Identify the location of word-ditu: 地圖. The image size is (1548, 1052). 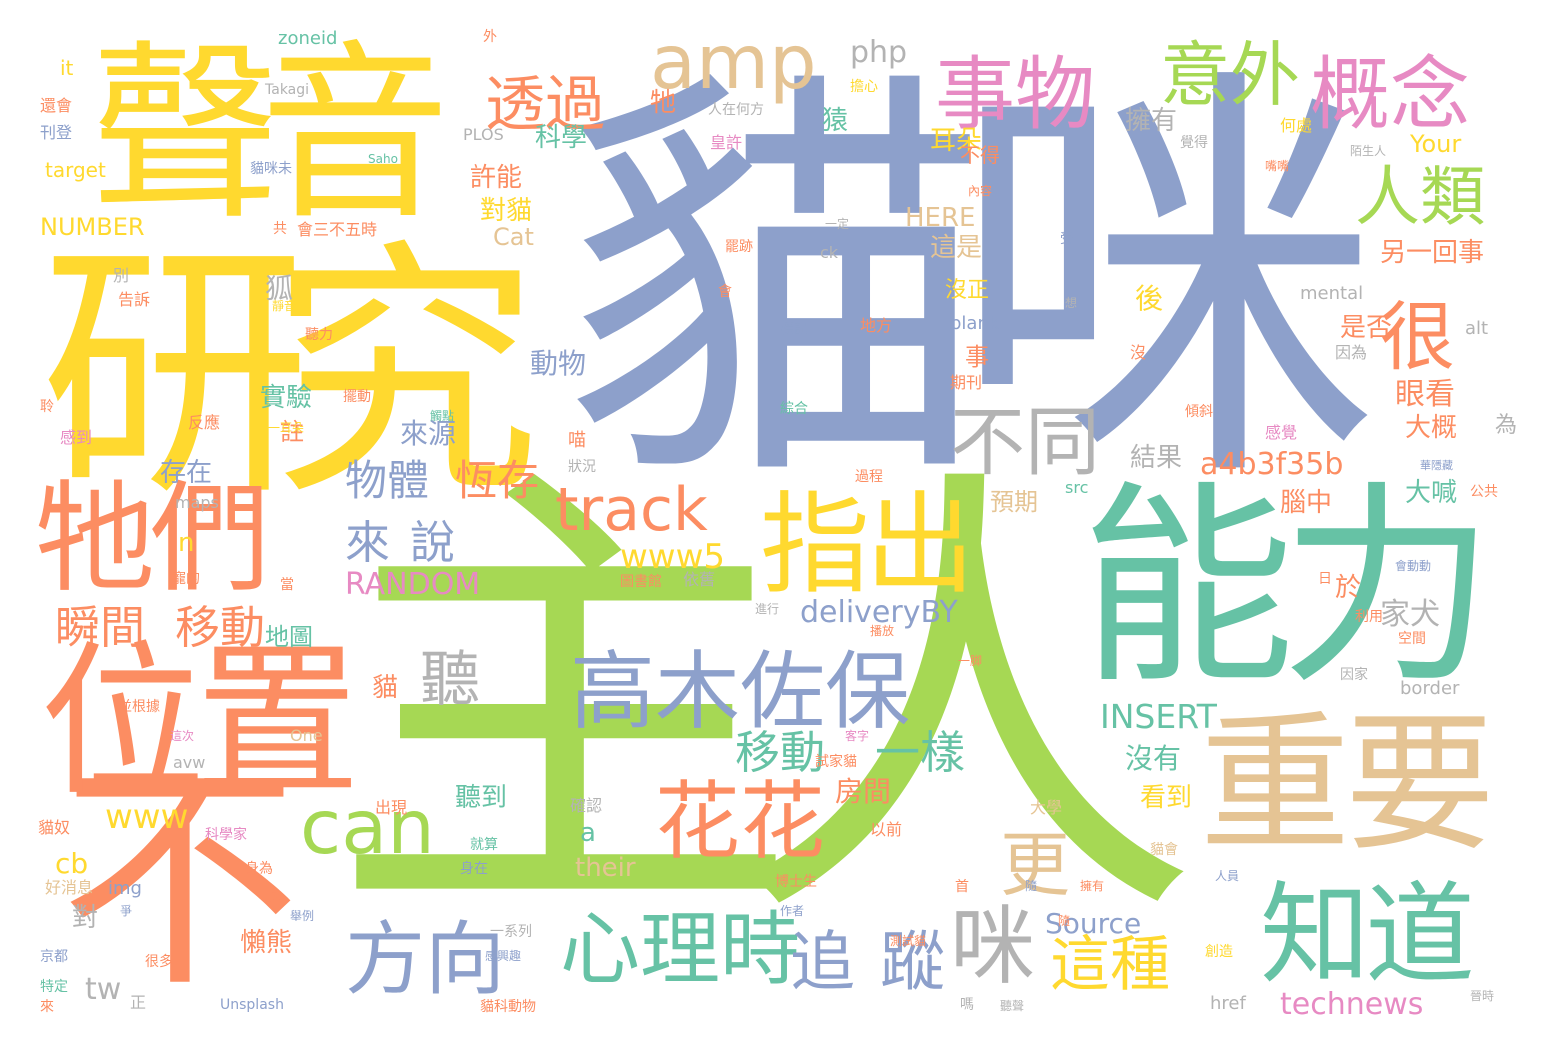
(289, 637).